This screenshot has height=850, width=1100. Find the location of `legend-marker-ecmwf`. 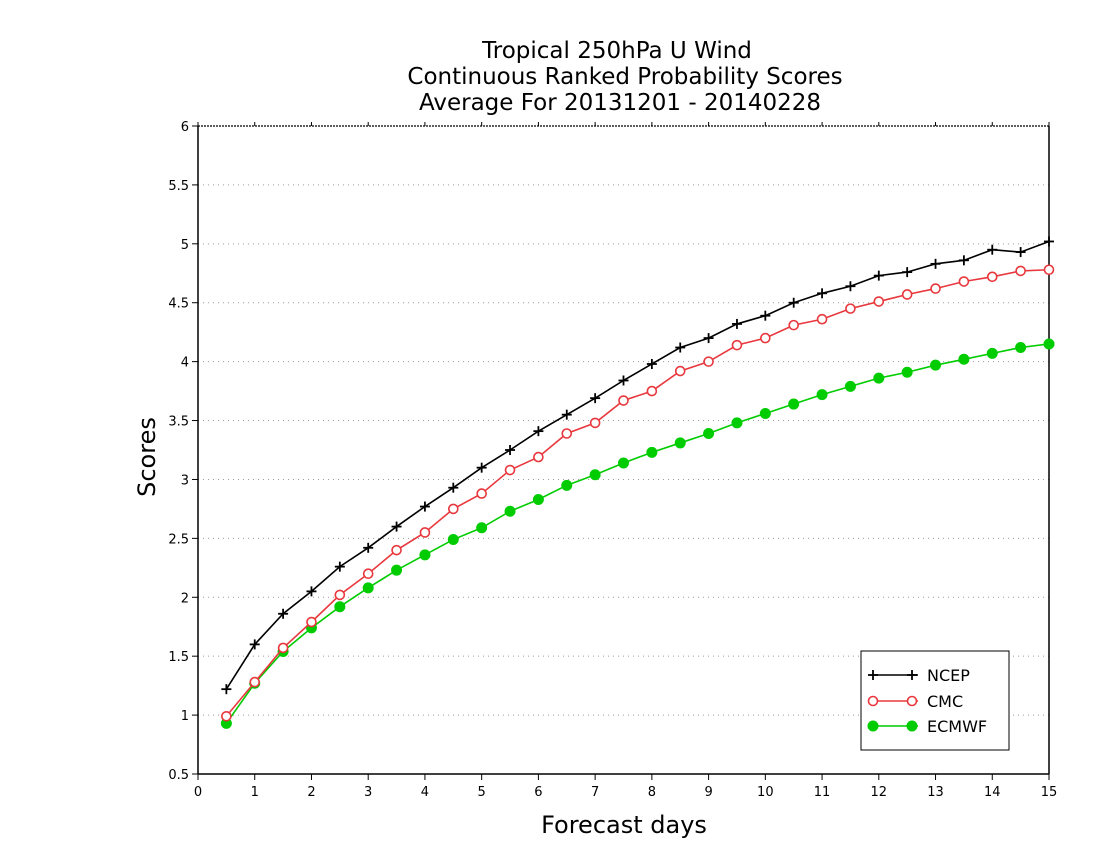

legend-marker-ecmwf is located at coordinates (912, 726).